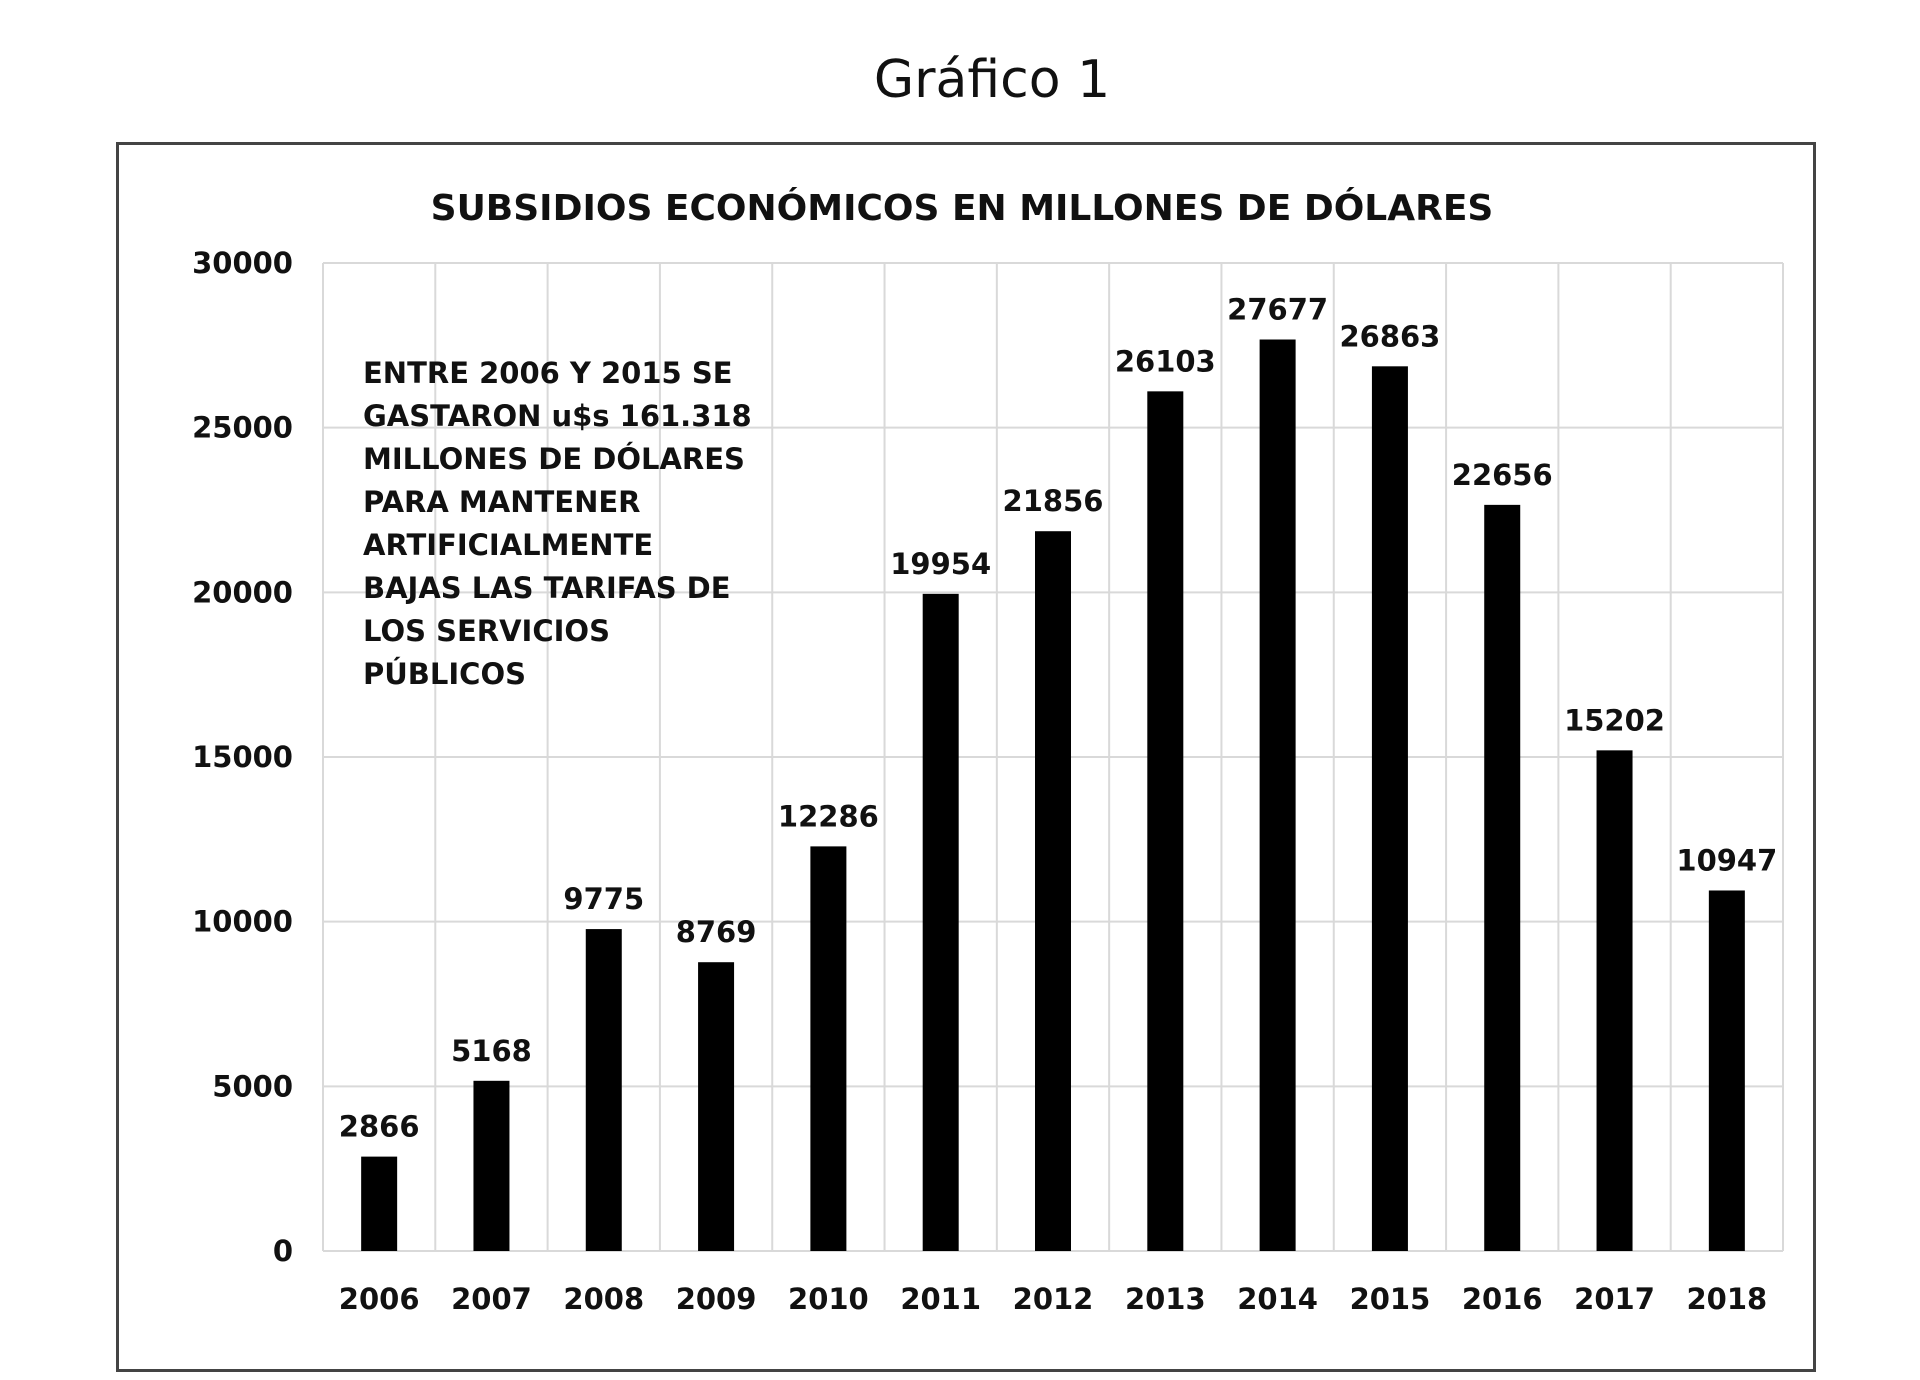 The height and width of the screenshot is (1380, 1920). What do you see at coordinates (603, 1299) in the screenshot?
I see `x-tick-label: 2008` at bounding box center [603, 1299].